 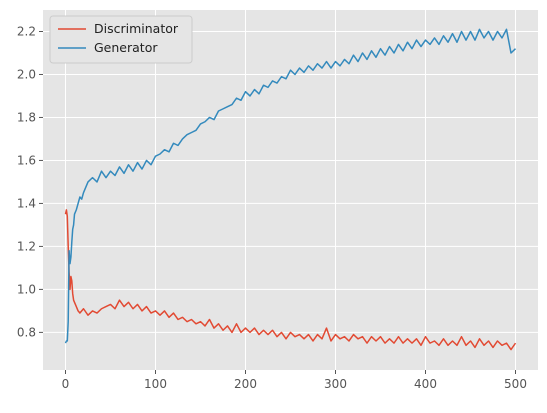 I want to click on x-tick-label: 0, so click(x=66, y=384).